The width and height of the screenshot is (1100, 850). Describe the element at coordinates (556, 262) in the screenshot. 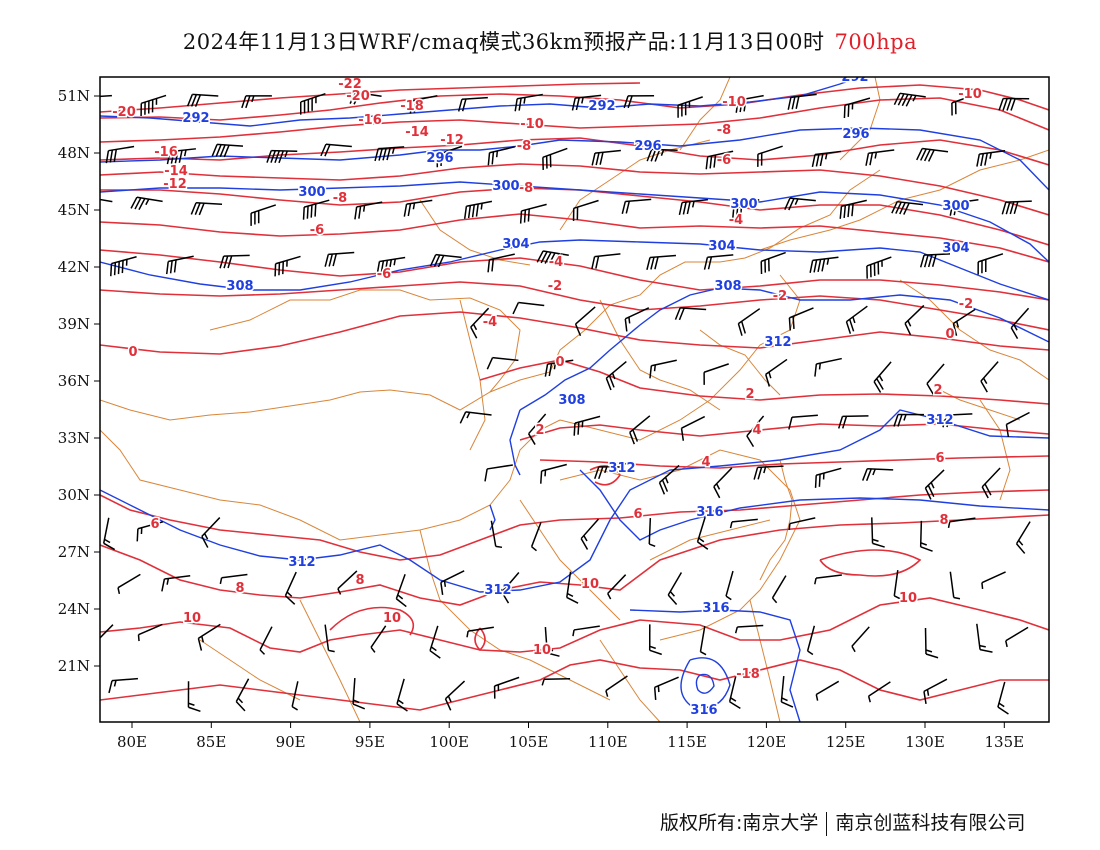

I see `temperature-label: -4` at that location.